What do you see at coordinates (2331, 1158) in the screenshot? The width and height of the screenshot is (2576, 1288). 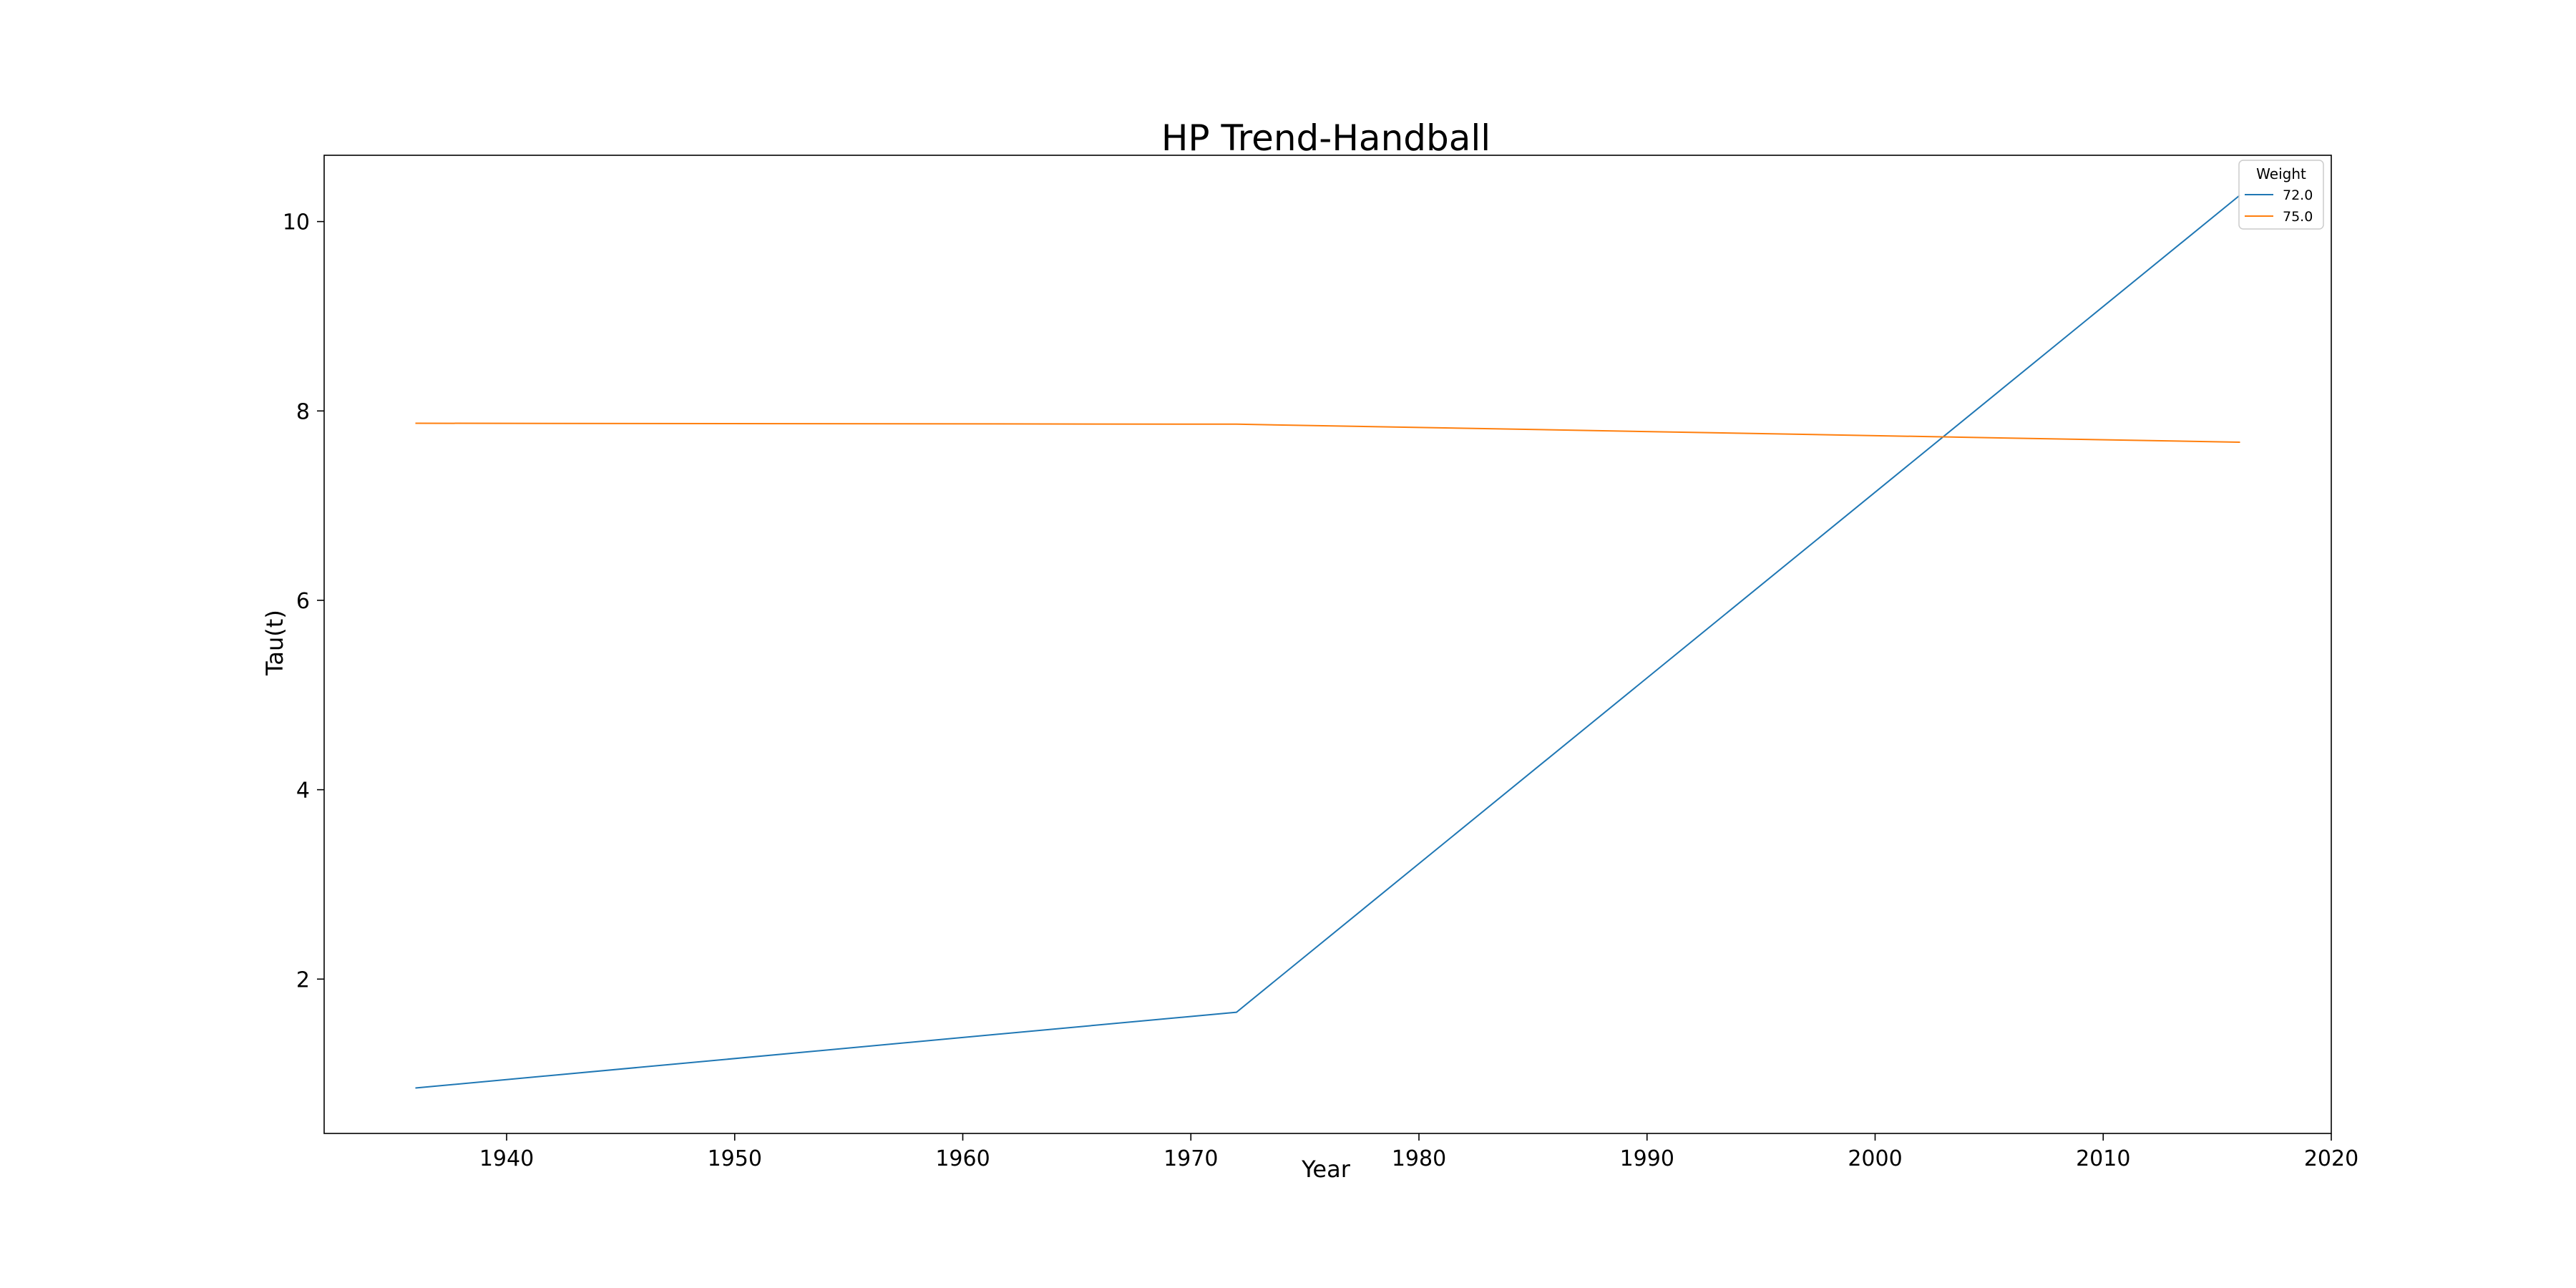 I see `x-tick-label: 2020` at bounding box center [2331, 1158].